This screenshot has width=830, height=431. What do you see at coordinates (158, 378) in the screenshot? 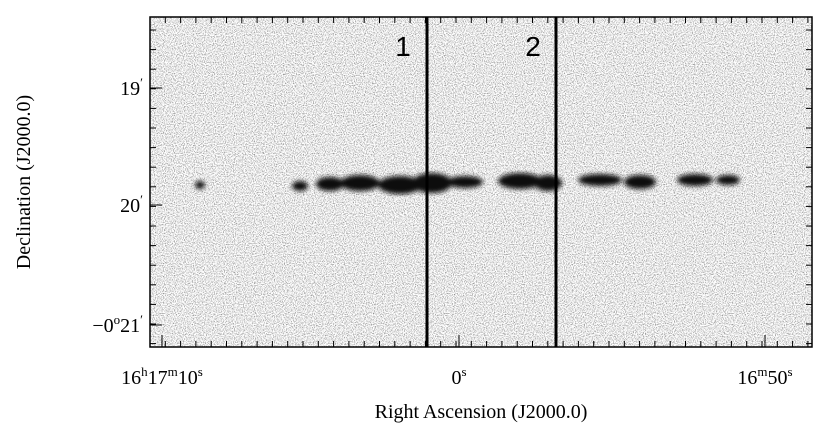
I see `x-tick-label-part: 17` at bounding box center [158, 378].